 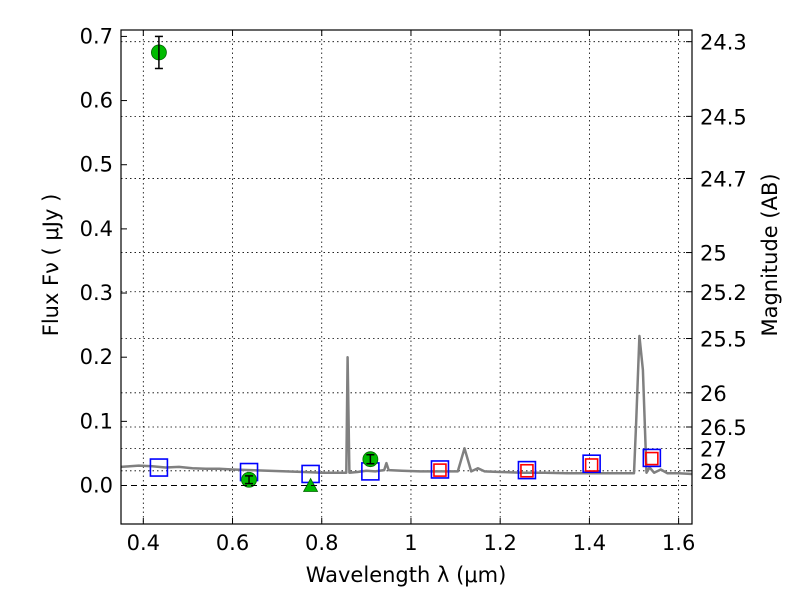 I want to click on y-tick-label: 0.0, so click(x=96, y=486).